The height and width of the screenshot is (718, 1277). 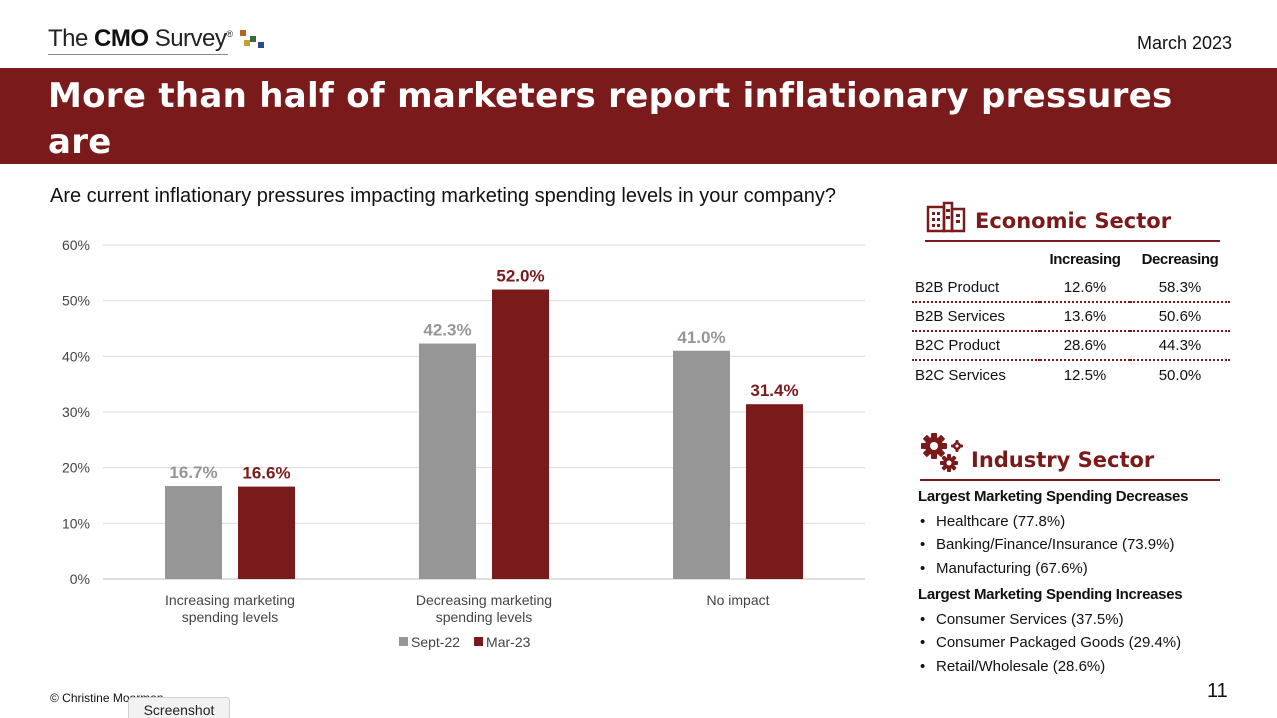 I want to click on gears-icon, so click(x=942, y=452).